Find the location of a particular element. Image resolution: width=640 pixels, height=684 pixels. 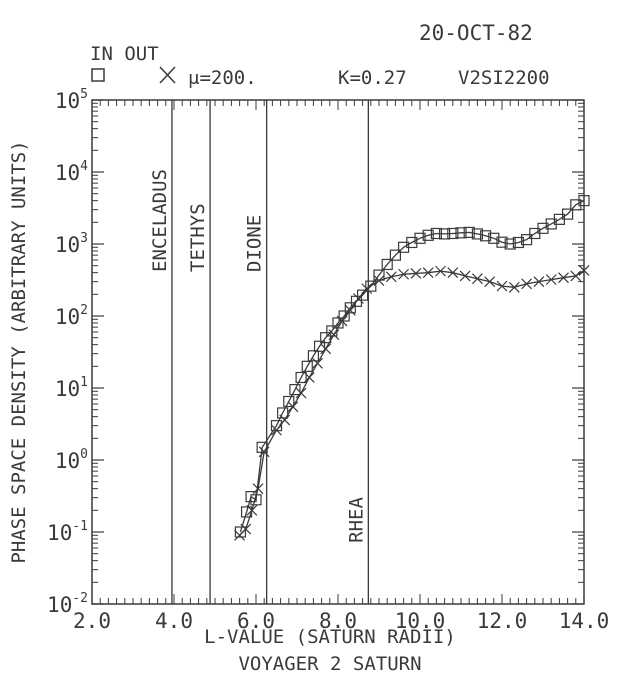

x-tick-label: 12.0 is located at coordinates (502, 621).